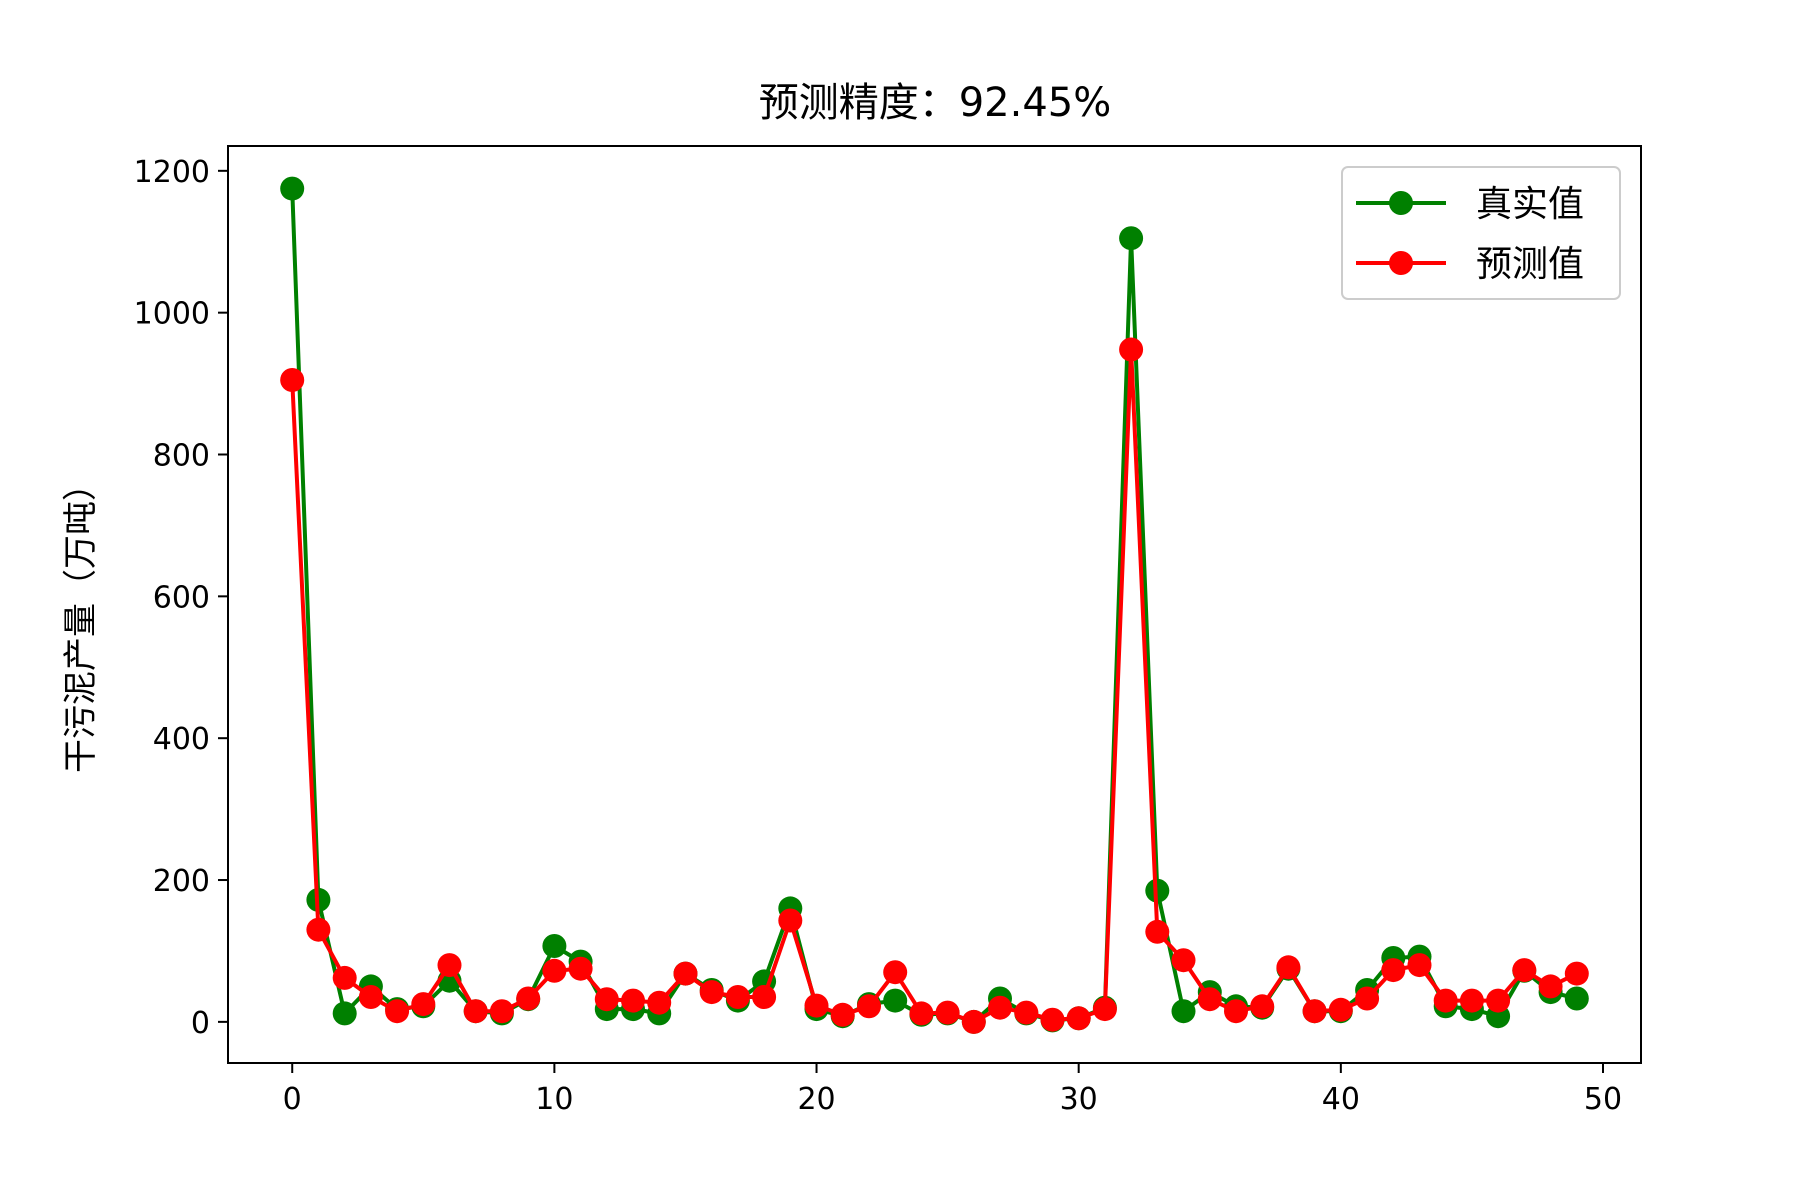  What do you see at coordinates (181, 881) in the screenshot?
I see `y-tick-label: 200` at bounding box center [181, 881].